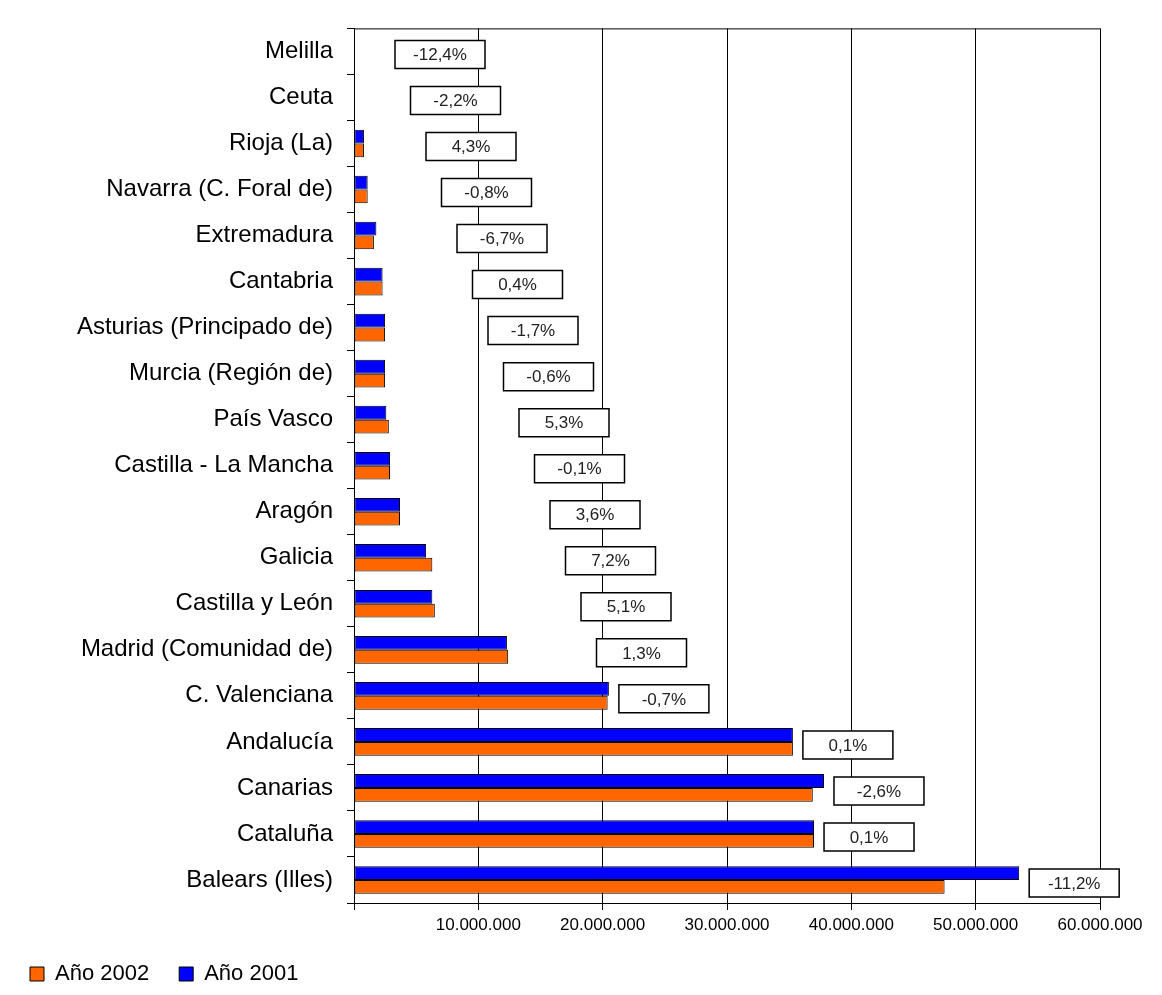 This screenshot has height=995, width=1162. What do you see at coordinates (284, 786) in the screenshot?
I see `y-tick-label: Canarias` at bounding box center [284, 786].